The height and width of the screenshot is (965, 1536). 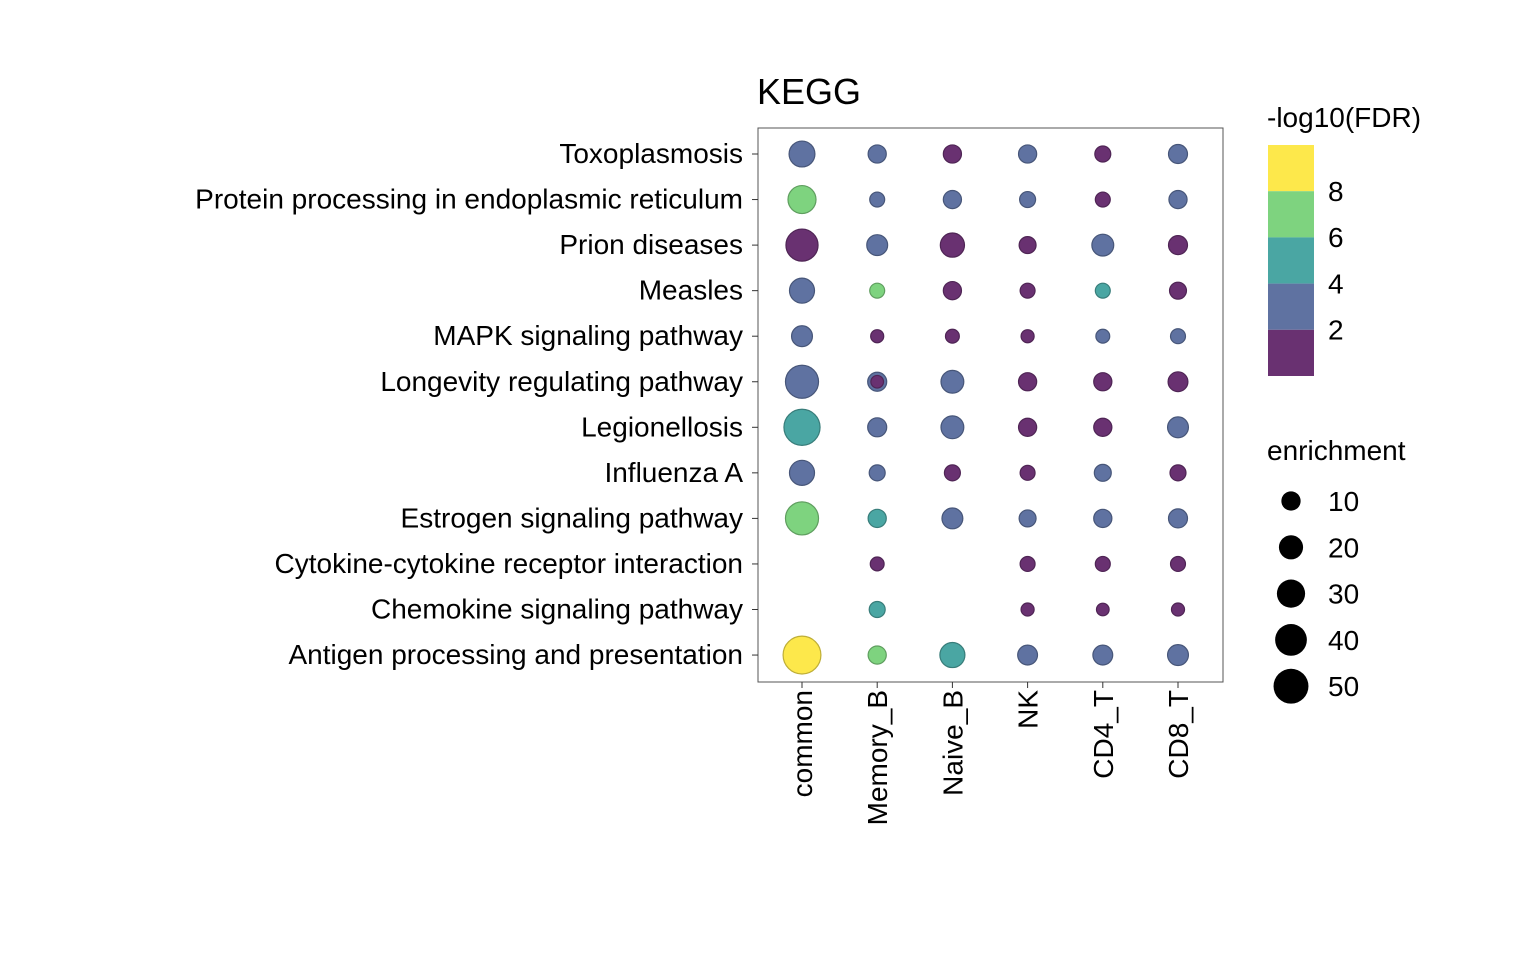 I want to click on y-tick-label: Antigen processing and presentation, so click(x=515, y=654).